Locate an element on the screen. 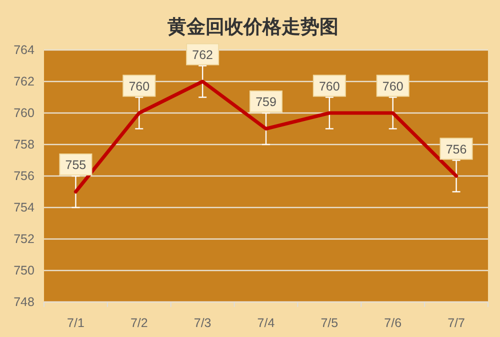 This screenshot has width=500, height=337. y-tick-label: 752 is located at coordinates (24, 239).